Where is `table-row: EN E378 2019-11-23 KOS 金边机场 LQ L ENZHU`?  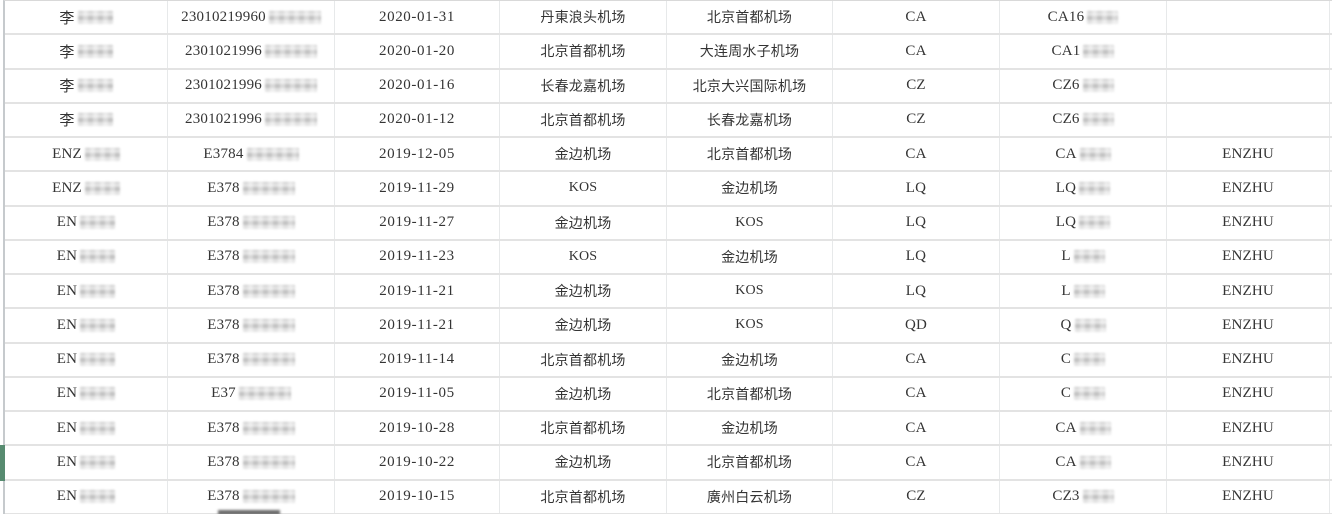 table-row: EN E378 2019-11-23 KOS 金边机场 LQ L ENZHU is located at coordinates (668, 257).